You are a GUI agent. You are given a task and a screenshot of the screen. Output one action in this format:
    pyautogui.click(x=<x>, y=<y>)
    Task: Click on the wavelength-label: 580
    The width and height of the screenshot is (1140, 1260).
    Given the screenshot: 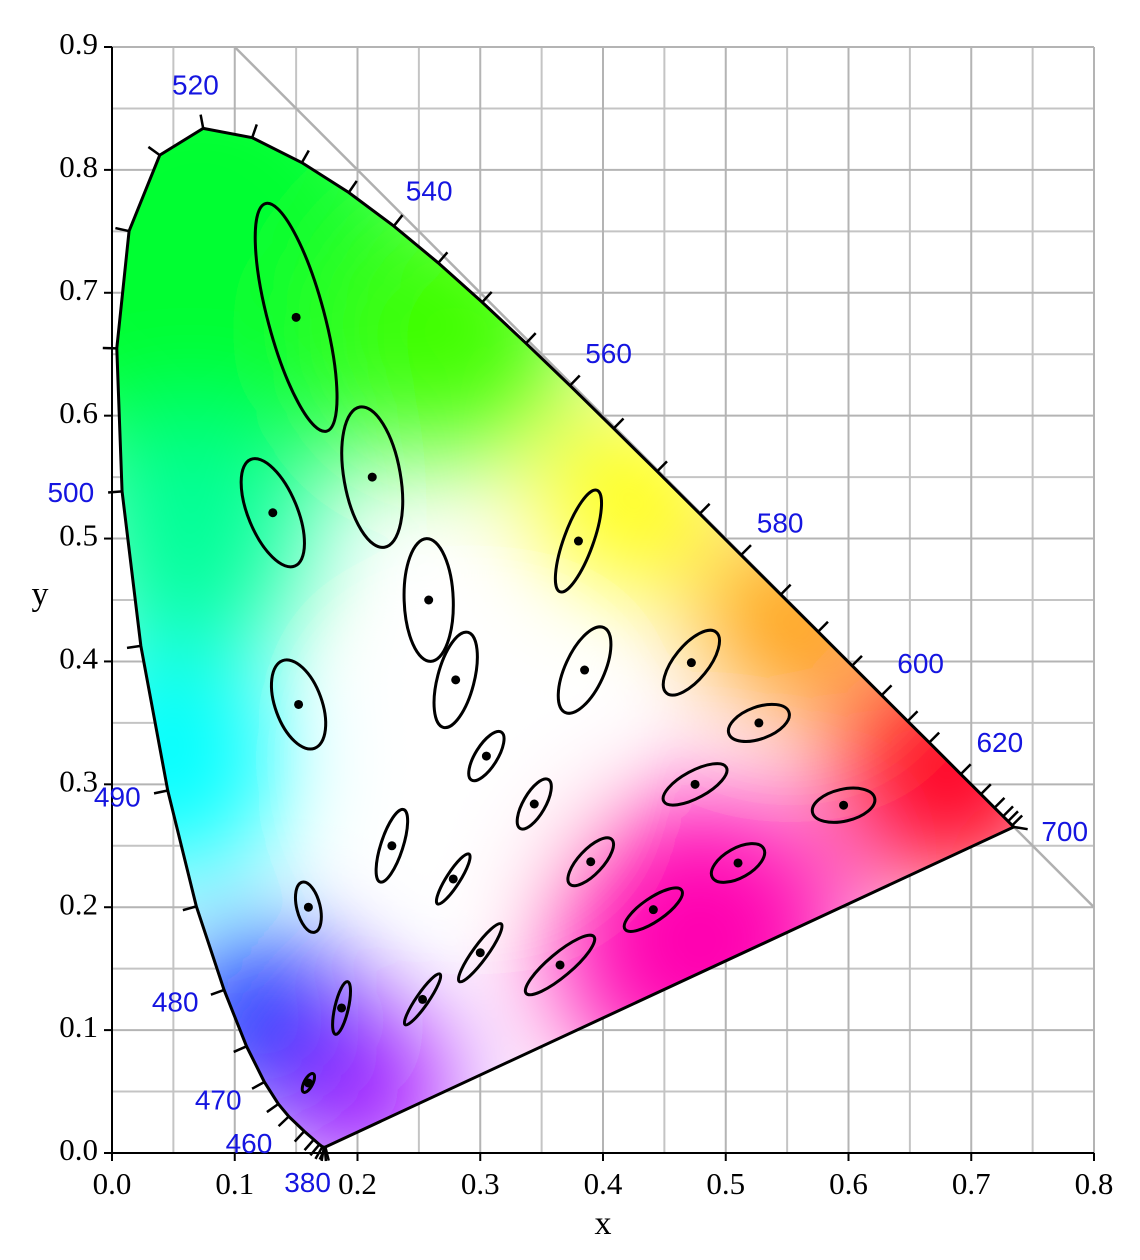 What is the action you would take?
    pyautogui.click(x=780, y=523)
    